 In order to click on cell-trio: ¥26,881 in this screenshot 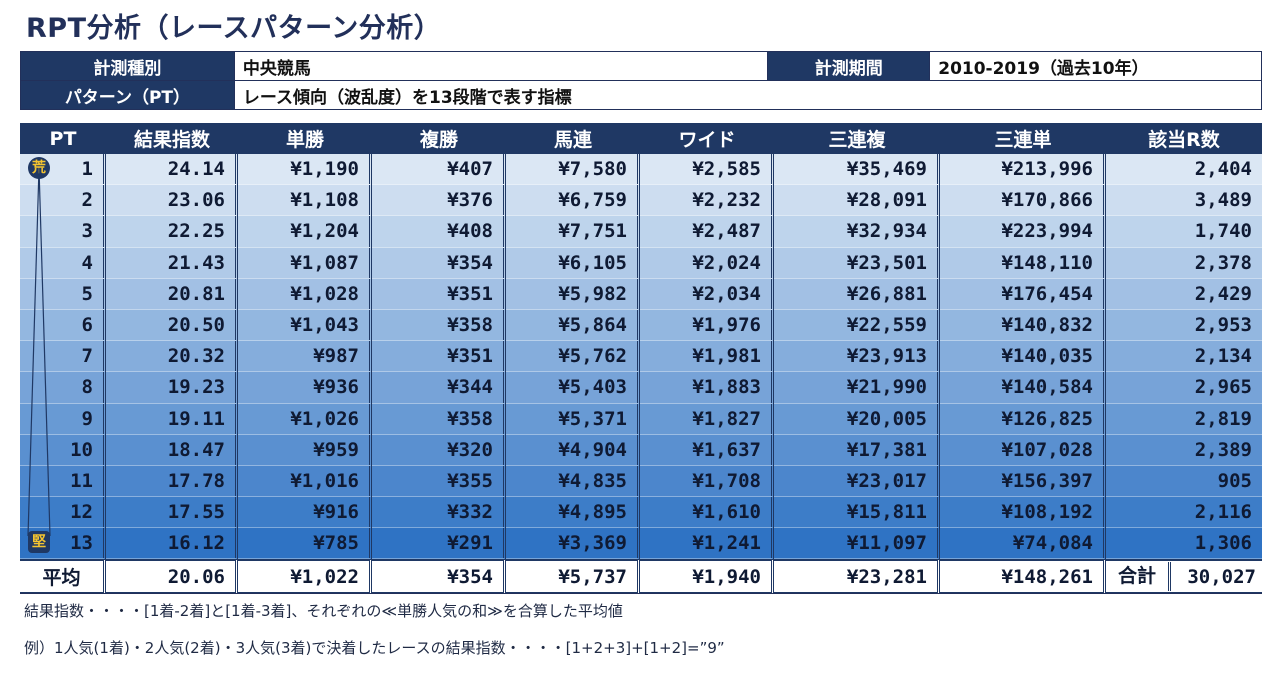, I will do `click(857, 294)`.